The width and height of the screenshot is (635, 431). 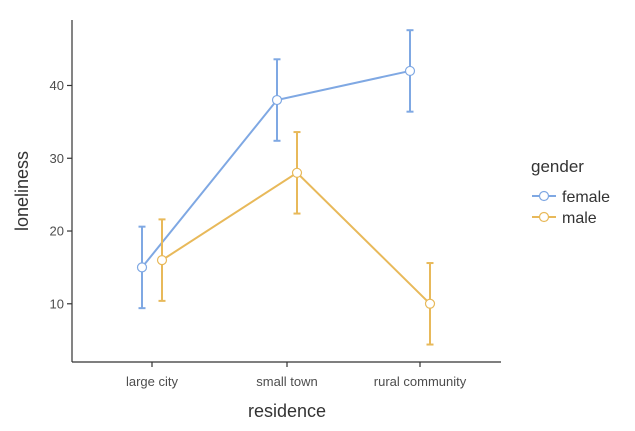 What do you see at coordinates (57, 303) in the screenshot?
I see `y-tick-label: 10` at bounding box center [57, 303].